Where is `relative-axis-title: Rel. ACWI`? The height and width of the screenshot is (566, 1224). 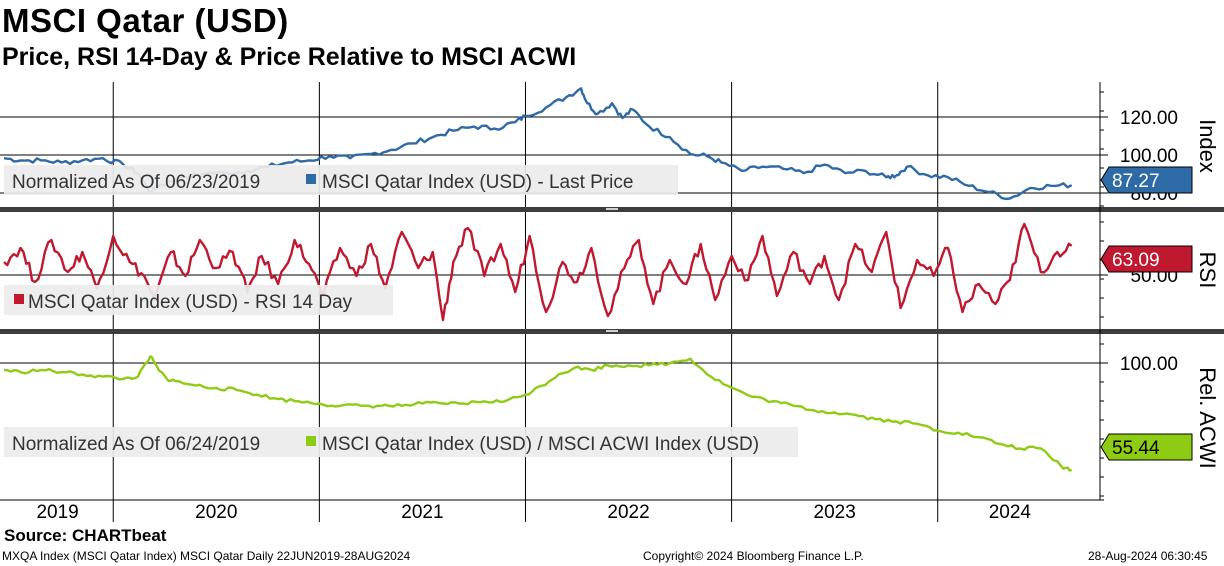
relative-axis-title: Rel. ACWI is located at coordinates (1207, 417).